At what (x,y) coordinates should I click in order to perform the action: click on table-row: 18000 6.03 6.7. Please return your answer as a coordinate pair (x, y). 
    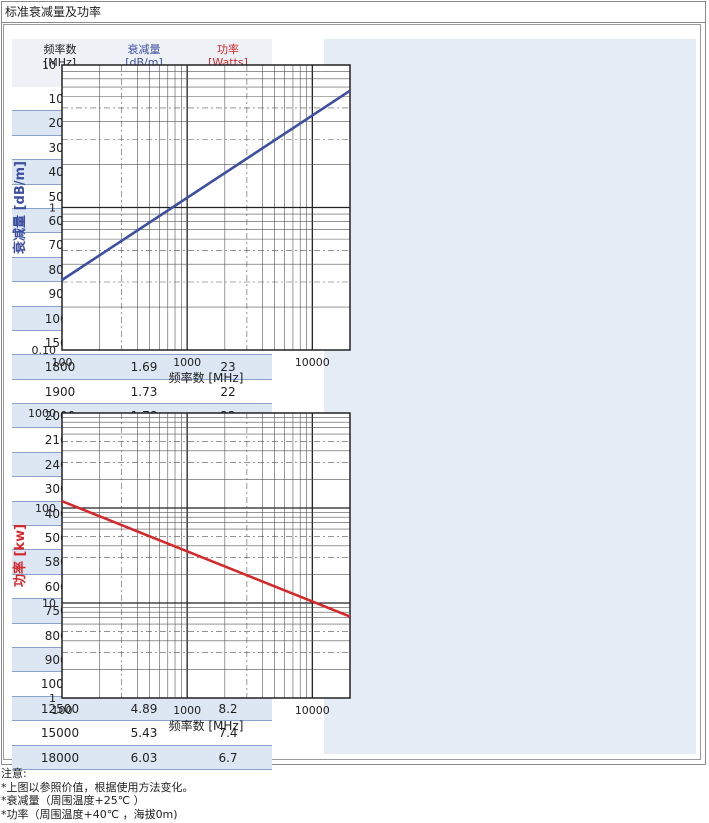
    Looking at the image, I should click on (142, 757).